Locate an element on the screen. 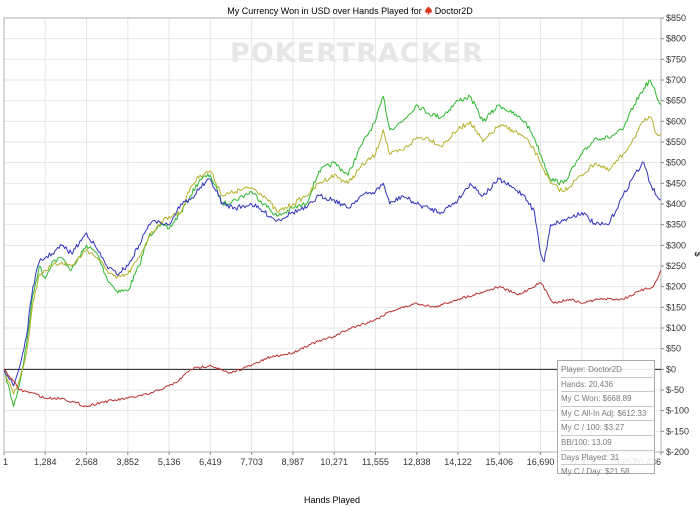  y-tick-label: $800 is located at coordinates (676, 39).